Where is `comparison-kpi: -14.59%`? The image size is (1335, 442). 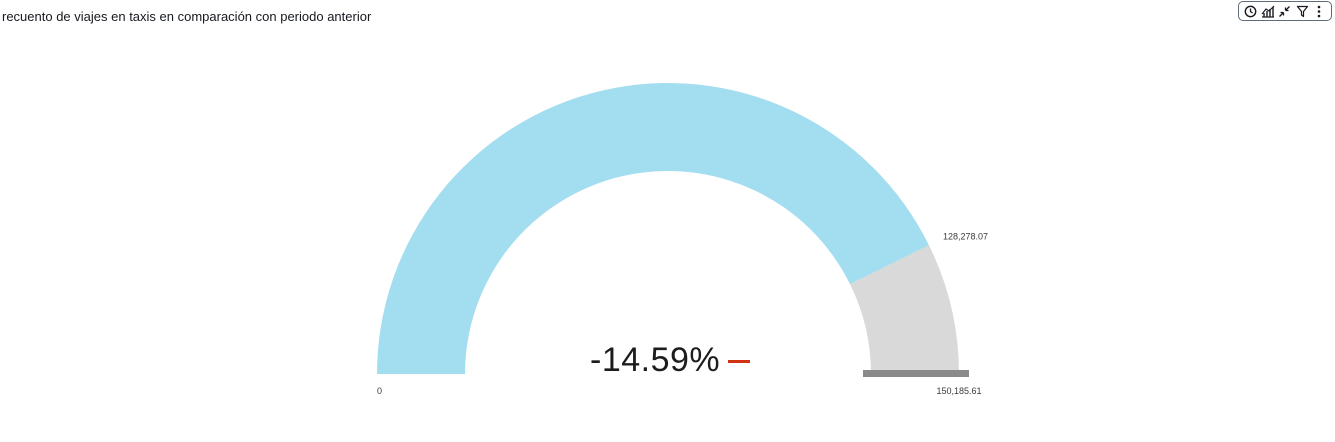 comparison-kpi: -14.59% is located at coordinates (670, 360).